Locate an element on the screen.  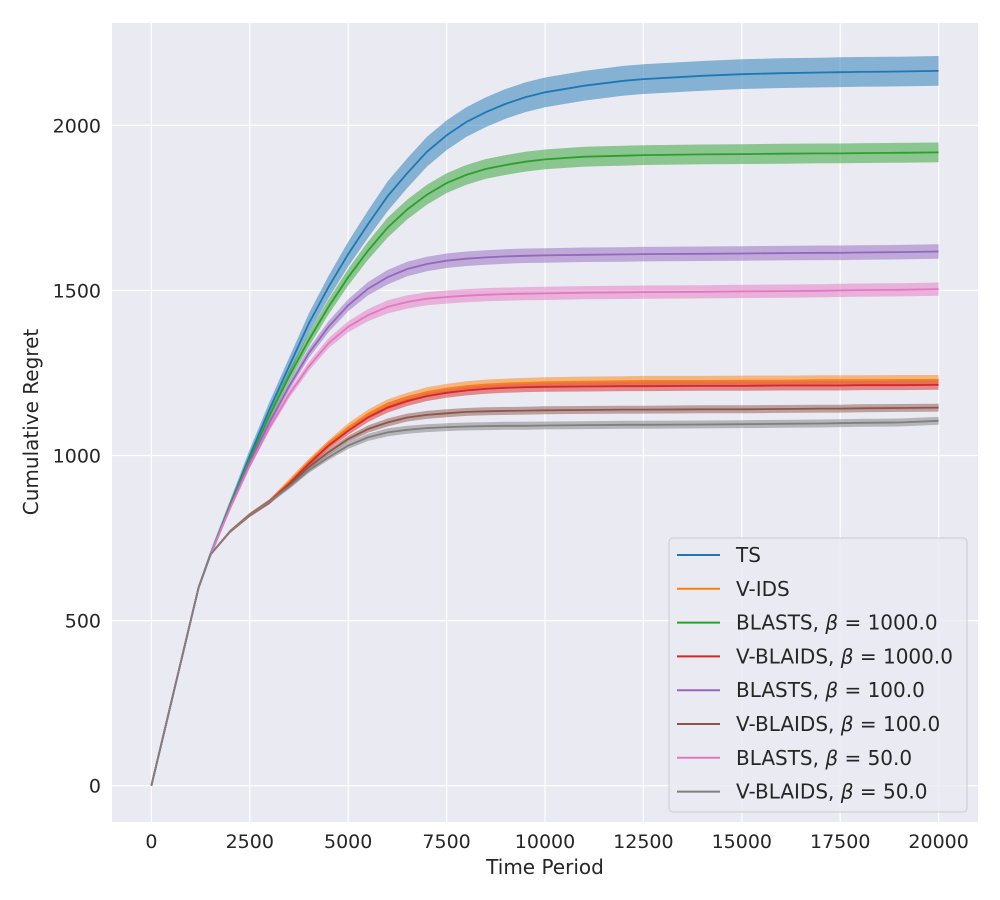
legend-label: V-BLAIDS, β = 50.0 is located at coordinates (832, 792).